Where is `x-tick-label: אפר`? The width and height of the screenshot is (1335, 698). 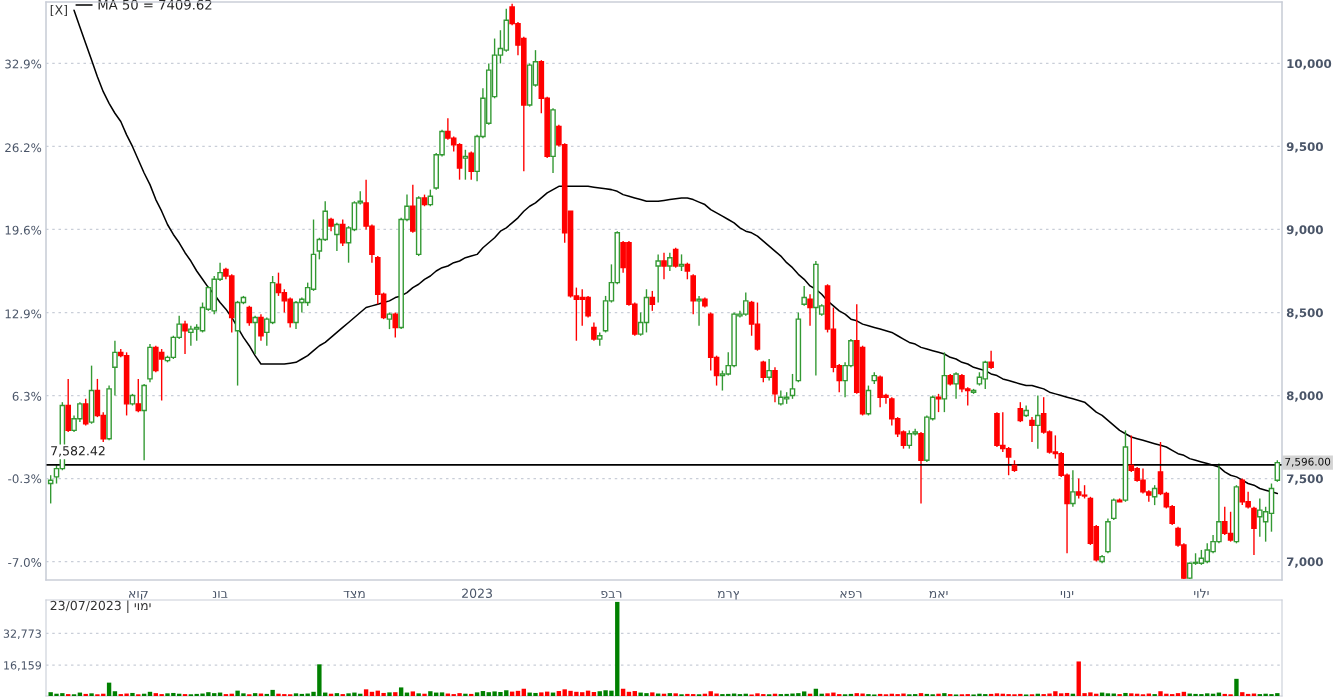
x-tick-label: אפר is located at coordinates (851, 594).